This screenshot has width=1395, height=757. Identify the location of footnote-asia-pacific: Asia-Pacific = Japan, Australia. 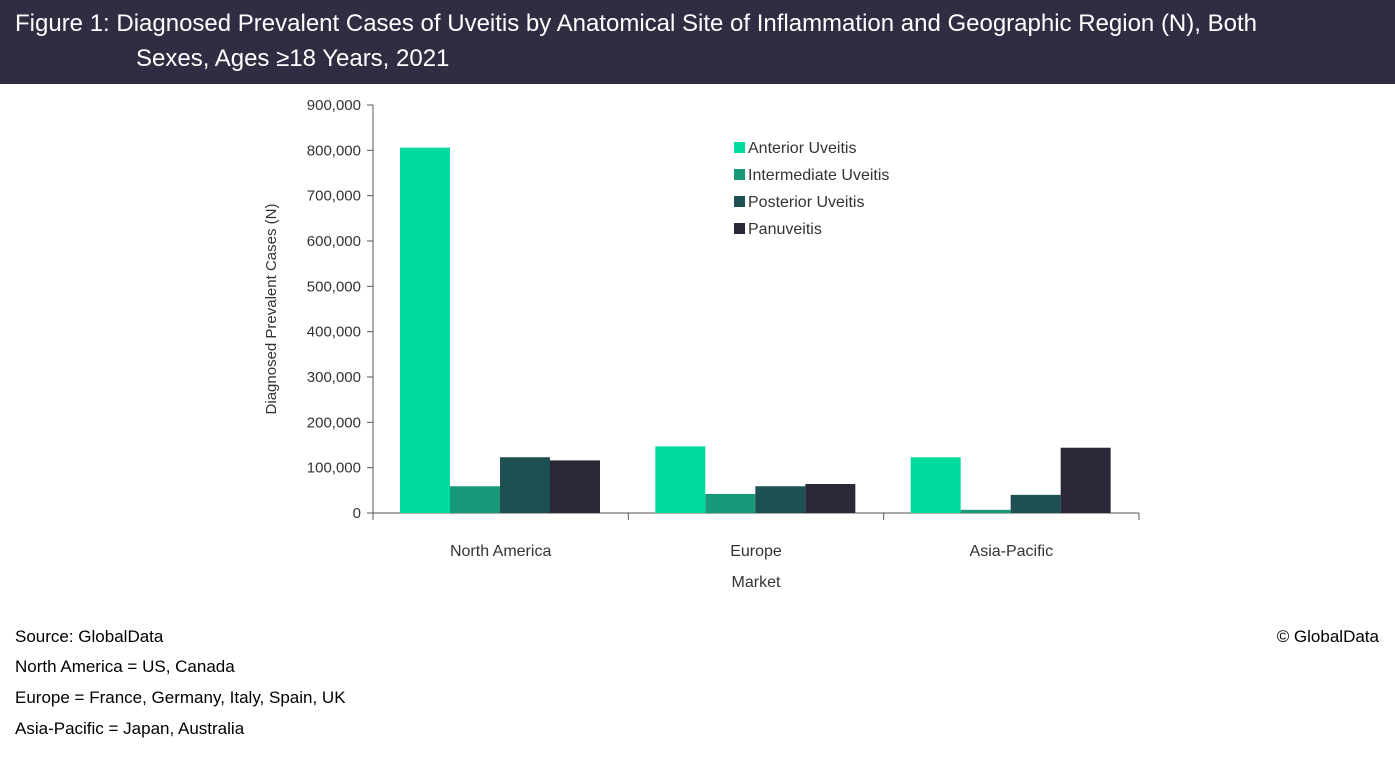
(130, 728).